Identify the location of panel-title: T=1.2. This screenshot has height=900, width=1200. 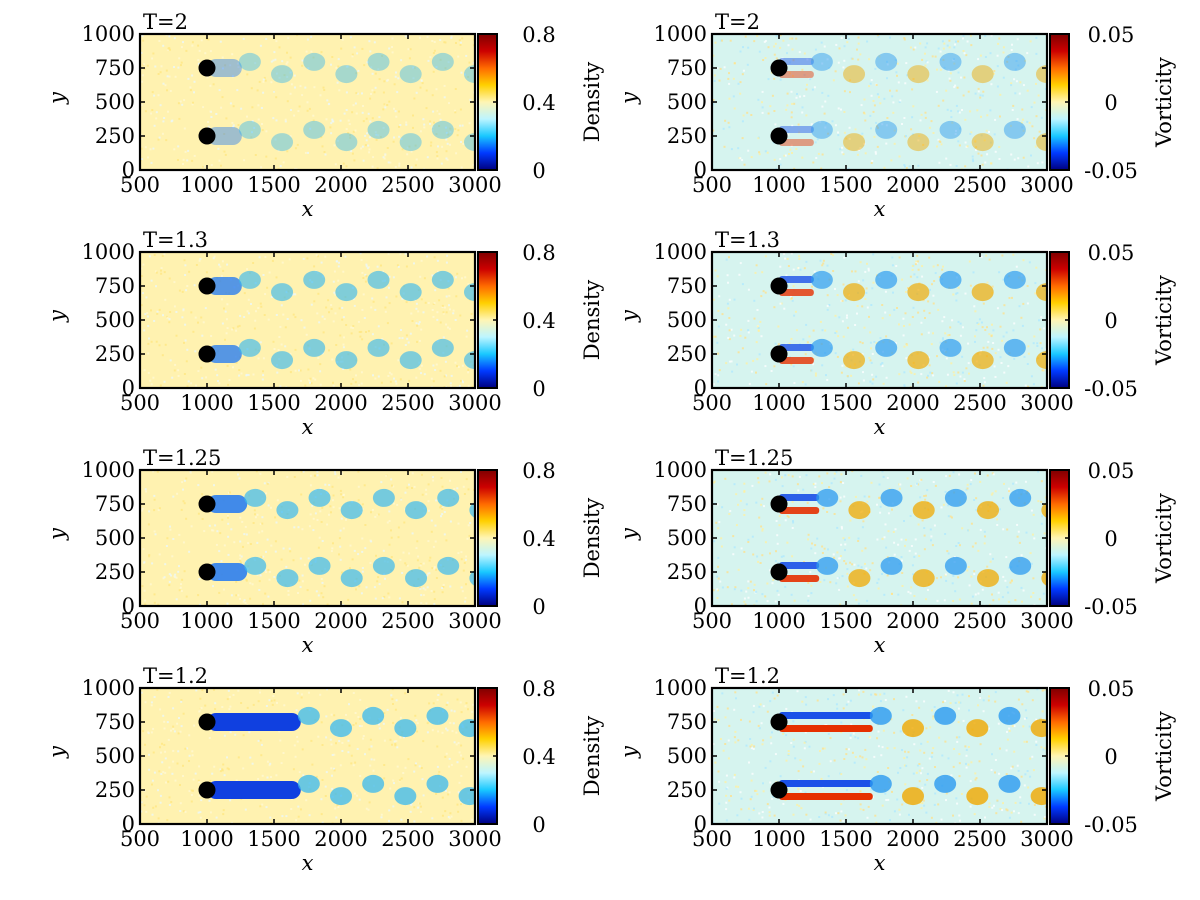
(747, 676).